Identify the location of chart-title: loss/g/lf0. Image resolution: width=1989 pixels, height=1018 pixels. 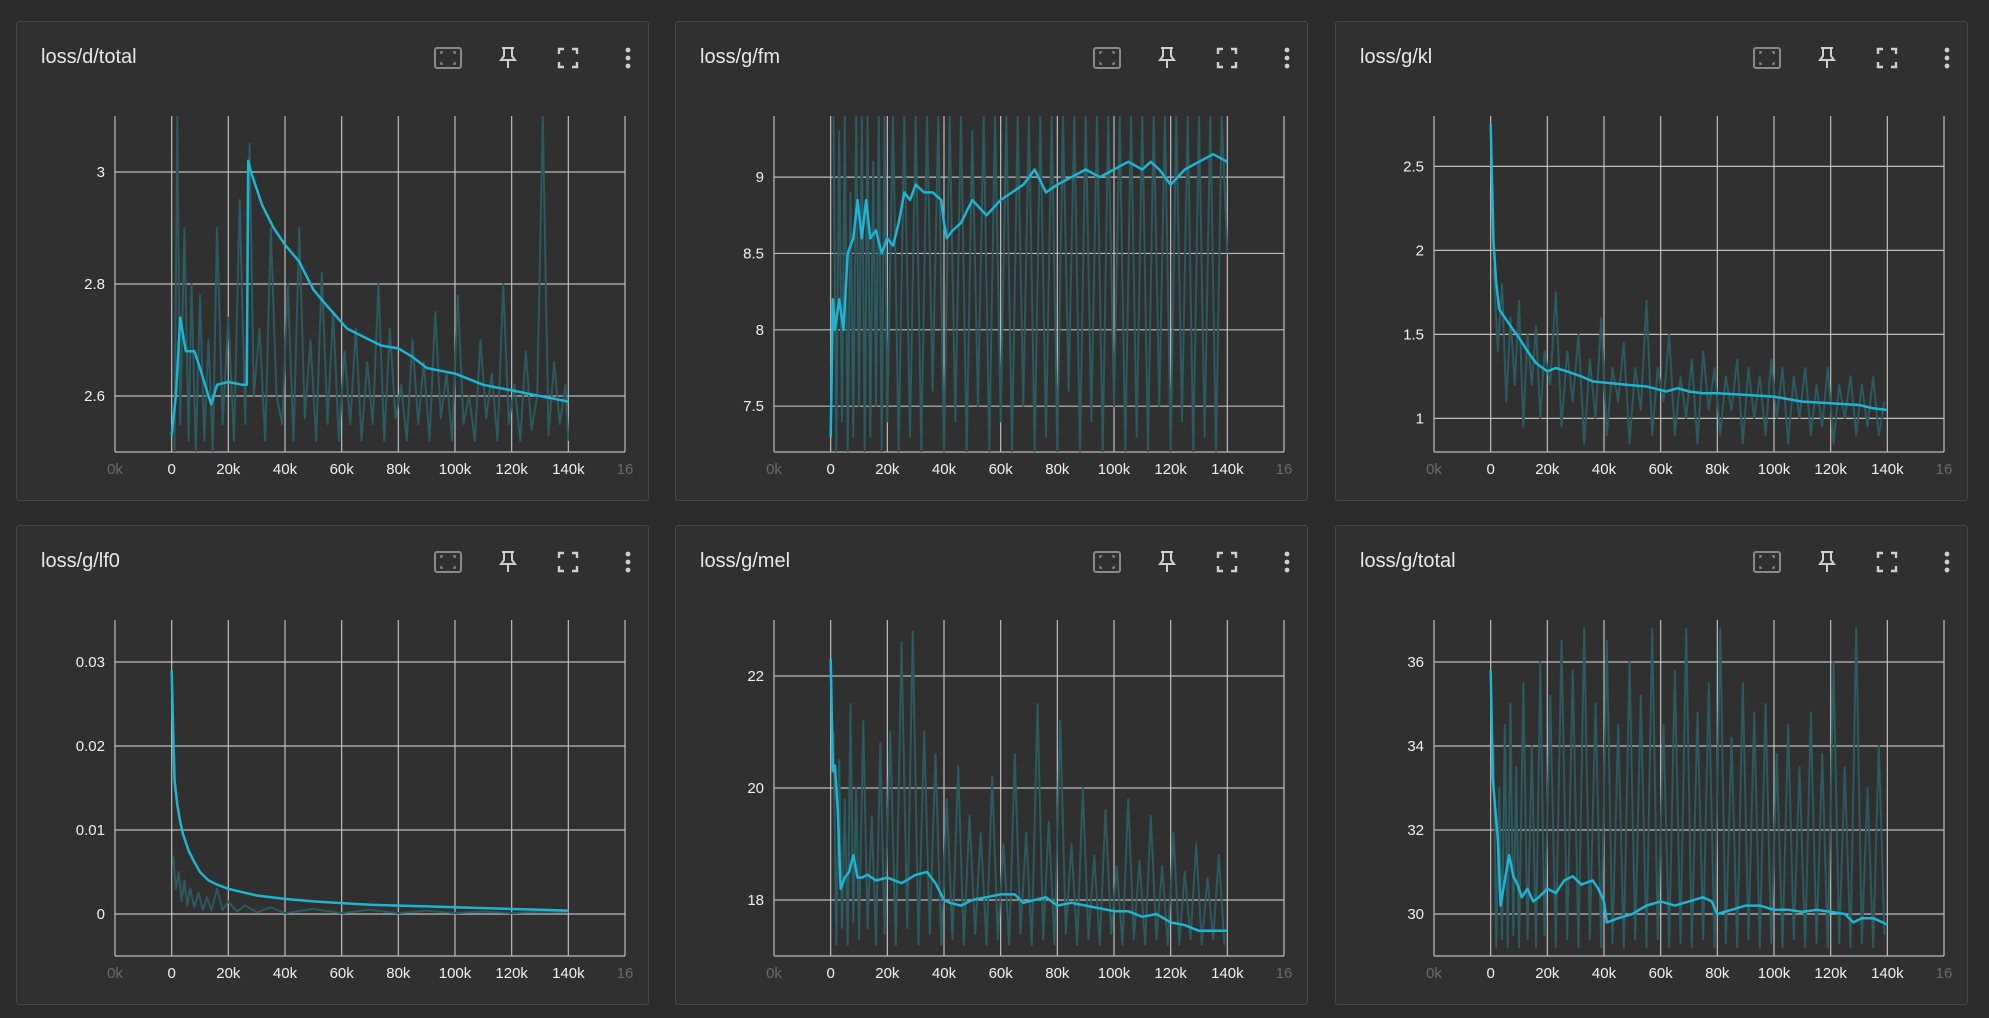
(80, 561).